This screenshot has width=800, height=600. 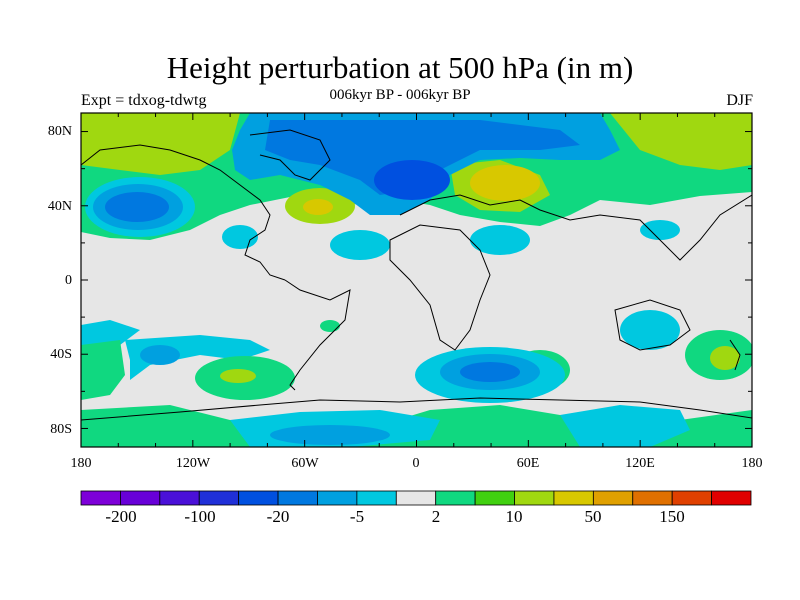 I want to click on atlantic-yellow-core, so click(x=318, y=207).